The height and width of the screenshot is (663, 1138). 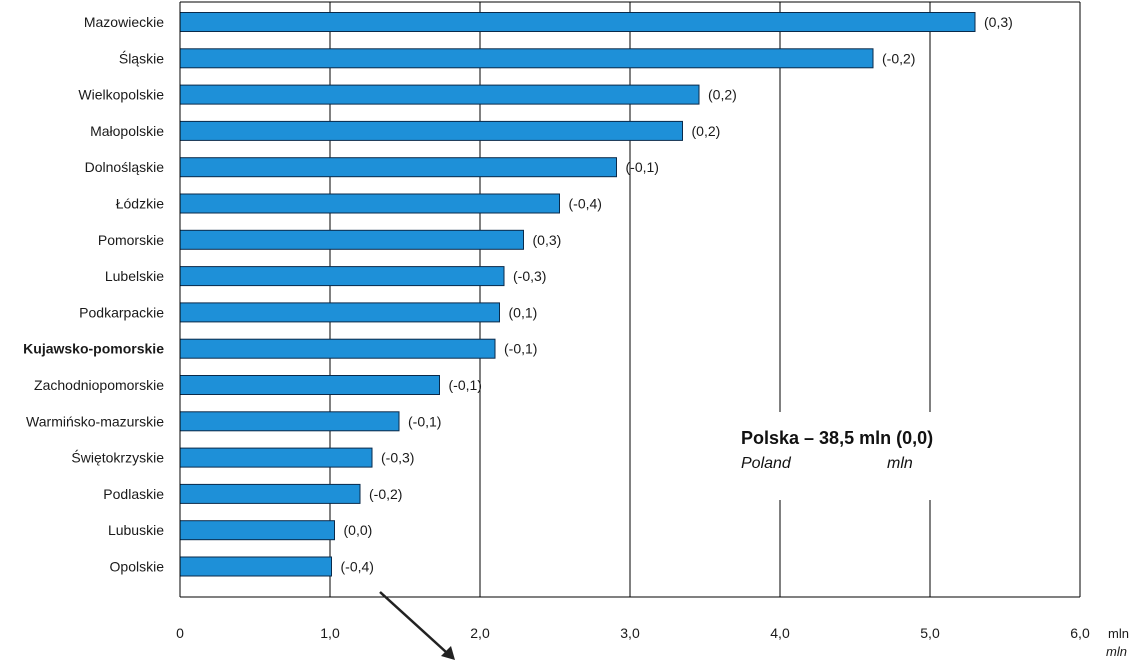 I want to click on x-axis-unit-label: mln, so click(x=1118, y=633).